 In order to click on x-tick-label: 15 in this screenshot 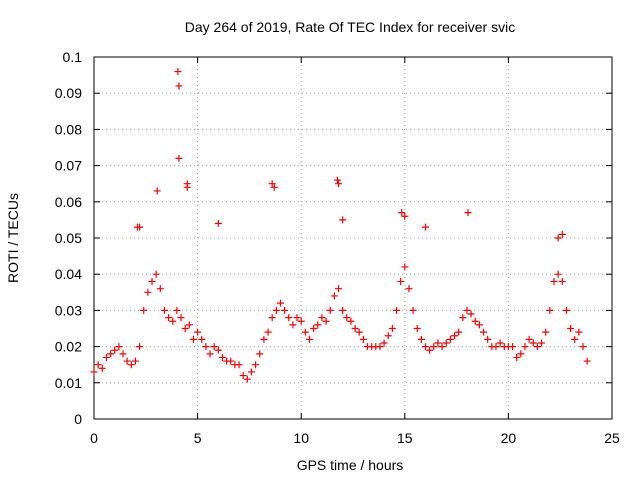, I will do `click(405, 438)`.